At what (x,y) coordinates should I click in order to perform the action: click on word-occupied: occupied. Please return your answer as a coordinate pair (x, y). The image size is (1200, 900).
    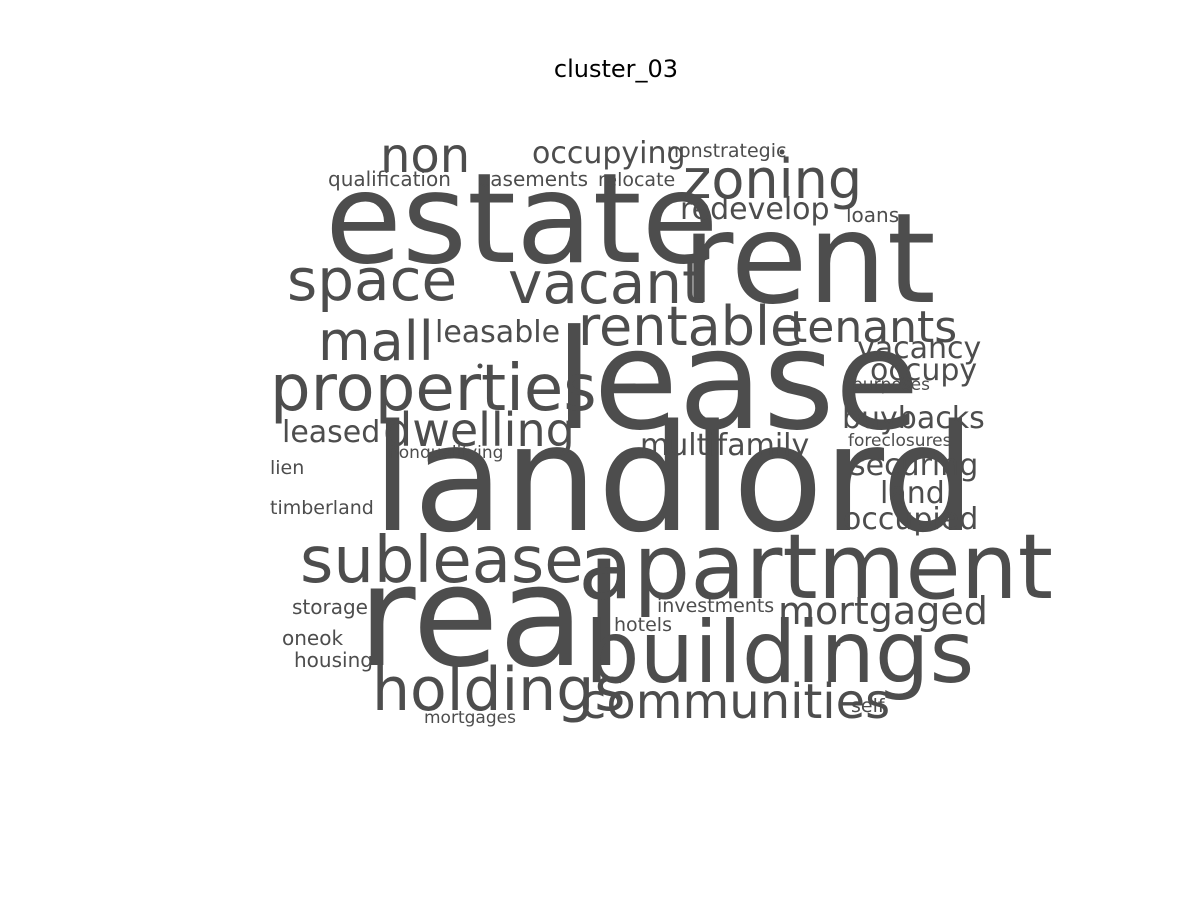
    Looking at the image, I should click on (910, 519).